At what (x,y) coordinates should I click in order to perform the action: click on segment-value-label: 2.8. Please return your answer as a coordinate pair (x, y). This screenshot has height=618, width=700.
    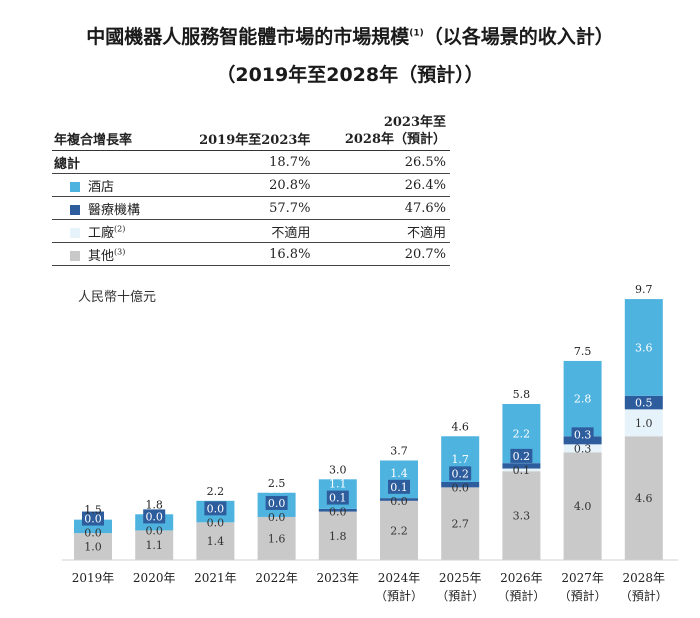
    Looking at the image, I should click on (583, 399).